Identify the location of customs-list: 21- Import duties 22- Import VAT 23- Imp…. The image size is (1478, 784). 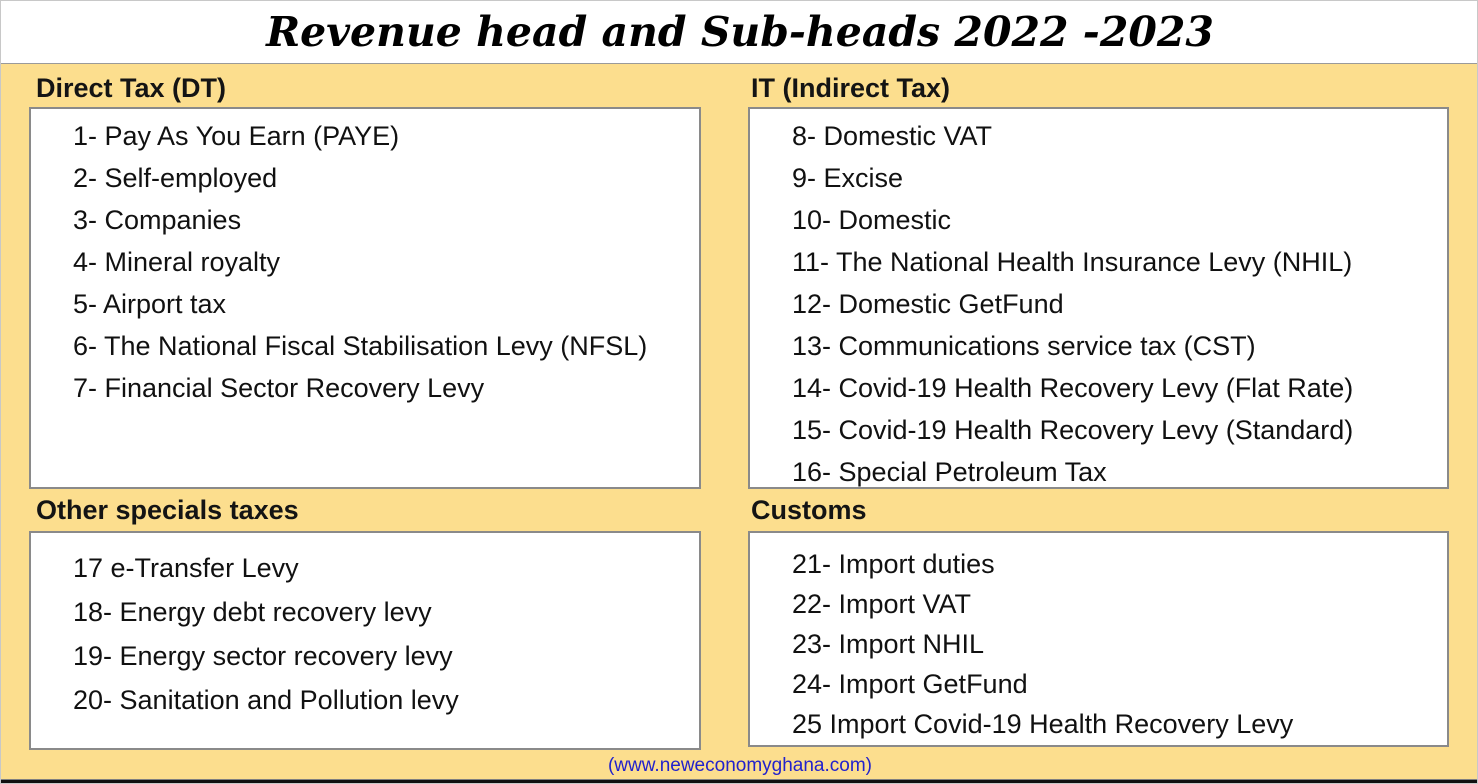
(1098, 638).